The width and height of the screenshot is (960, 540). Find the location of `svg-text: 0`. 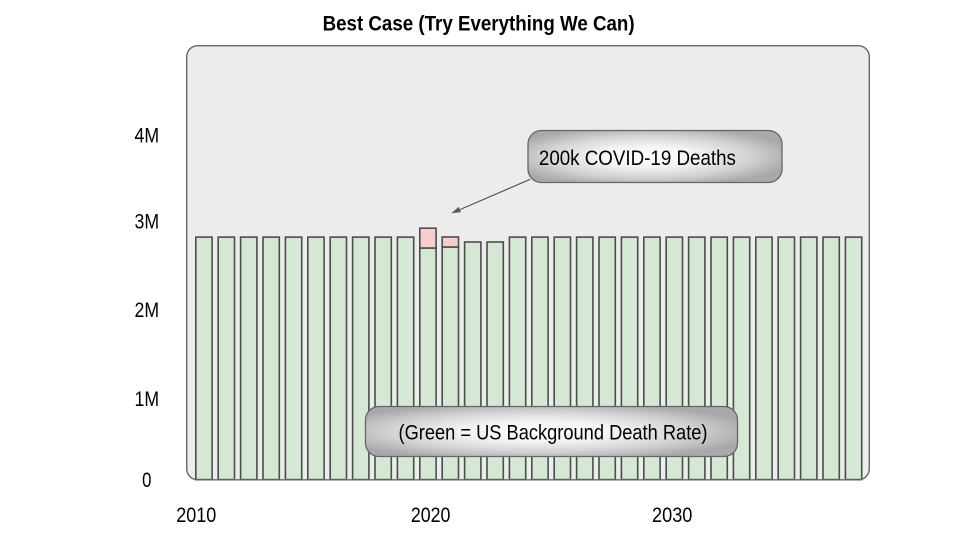

svg-text: 0 is located at coordinates (146, 480).